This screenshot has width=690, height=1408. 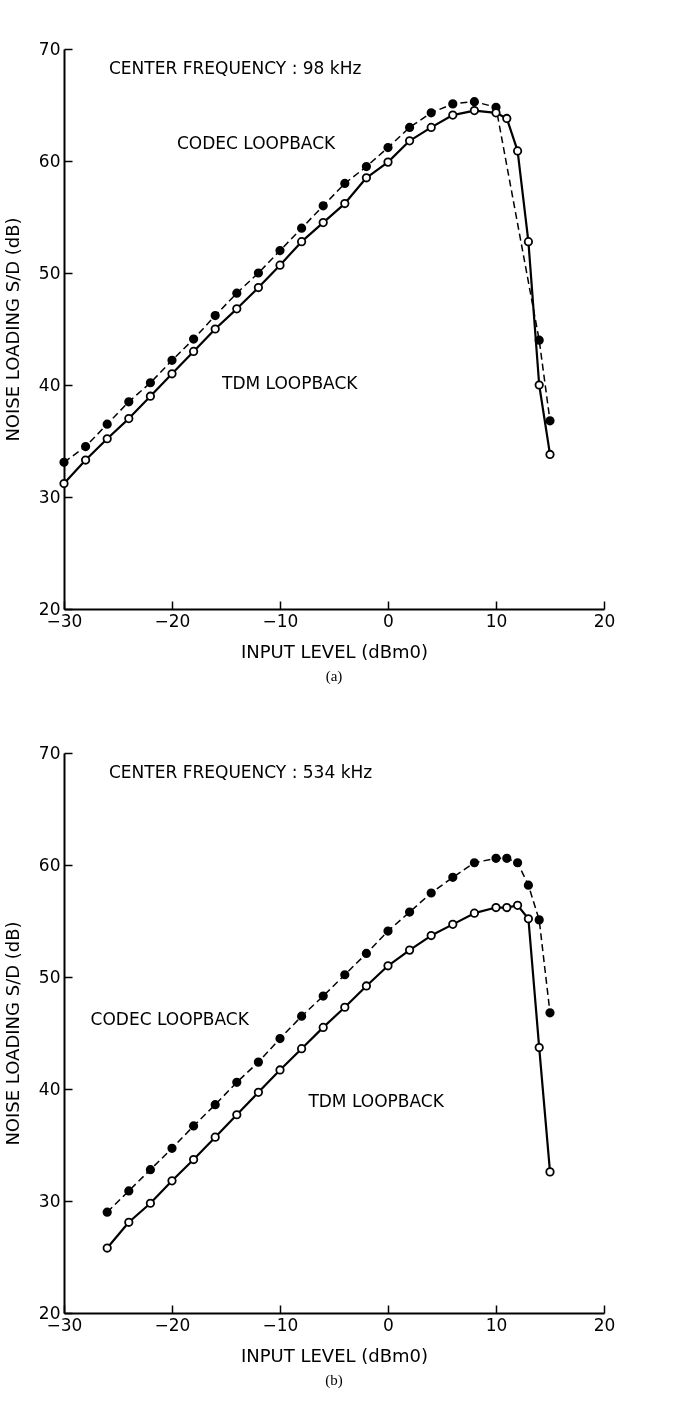 I want to click on text: CENTER FREQUENCY : 534 kHz, so click(x=241, y=772).